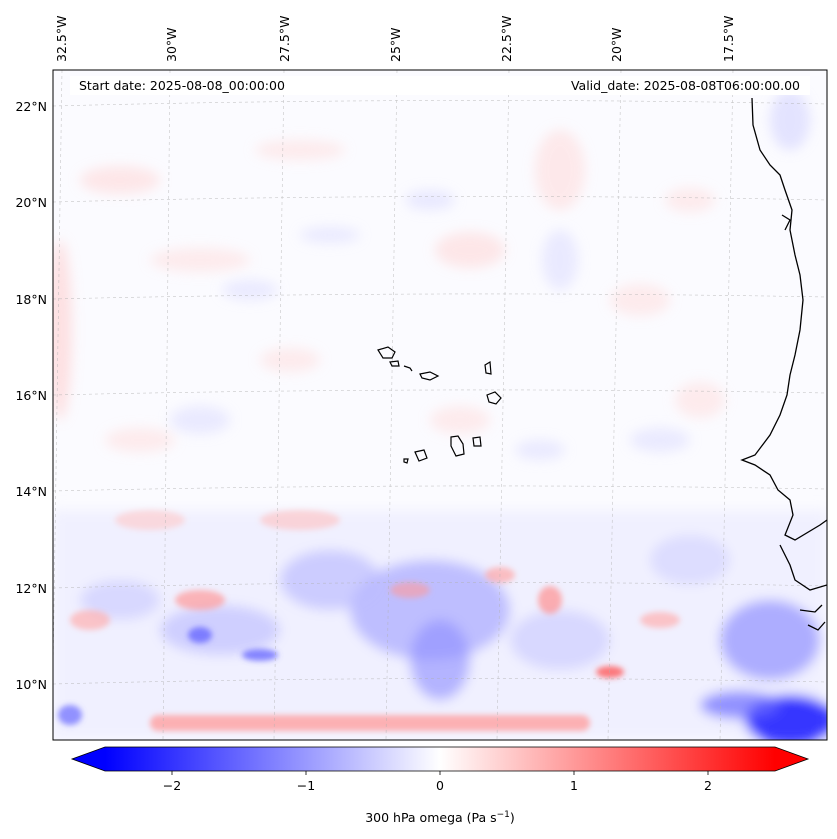 This screenshot has width=837, height=839. I want to click on lat-label: 14°N, so click(31, 491).